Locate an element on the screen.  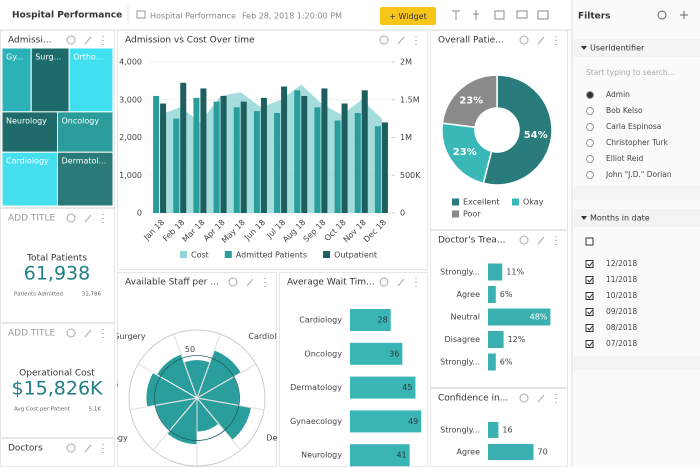
filter-section-title: UserIdentifier is located at coordinates (617, 48).